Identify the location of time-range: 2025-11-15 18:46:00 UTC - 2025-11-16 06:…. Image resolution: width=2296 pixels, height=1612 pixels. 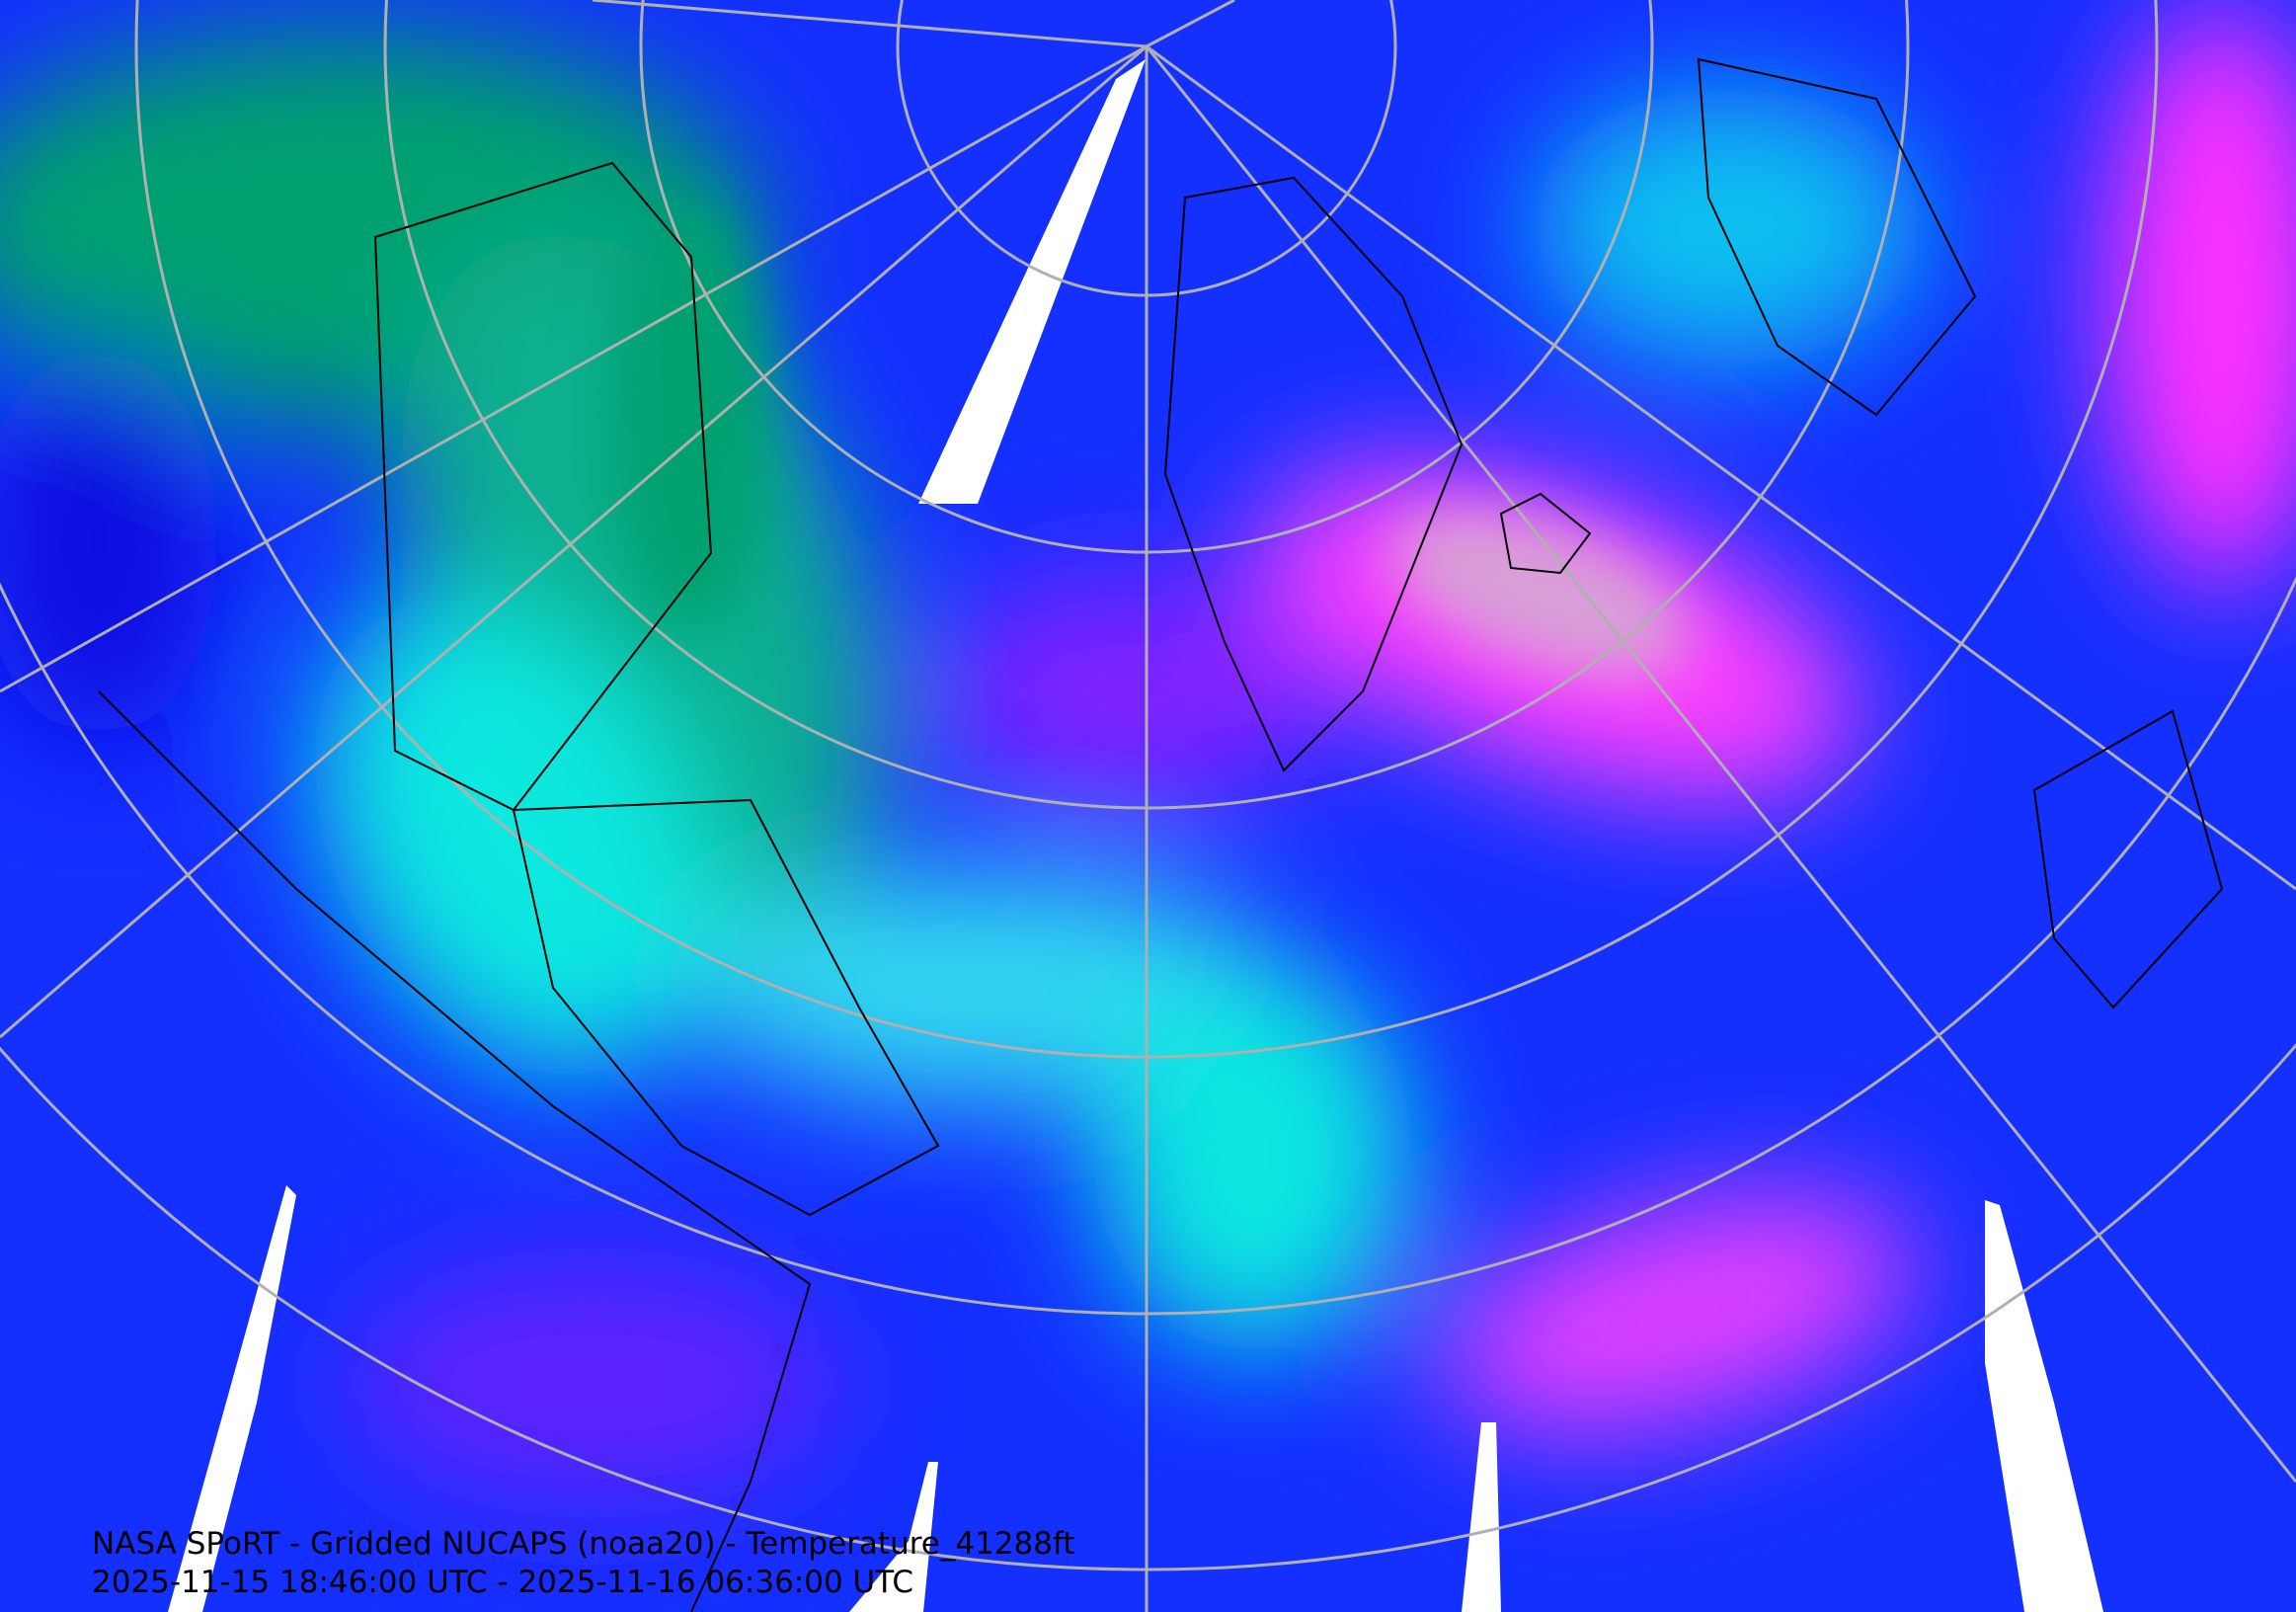
(503, 1582).